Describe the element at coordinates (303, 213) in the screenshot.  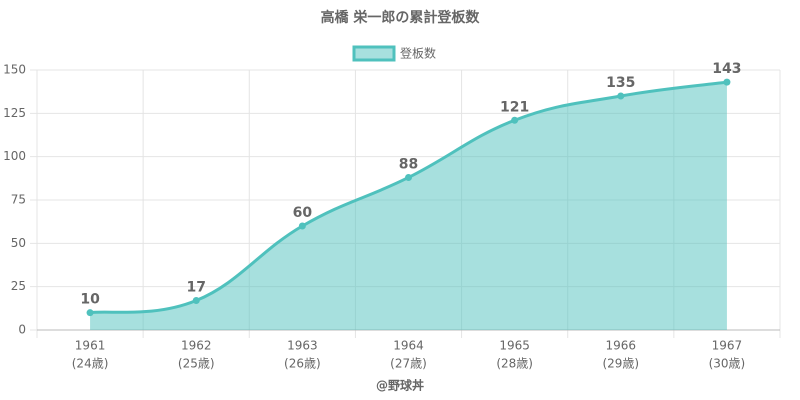
I see `data-label: 60` at that location.